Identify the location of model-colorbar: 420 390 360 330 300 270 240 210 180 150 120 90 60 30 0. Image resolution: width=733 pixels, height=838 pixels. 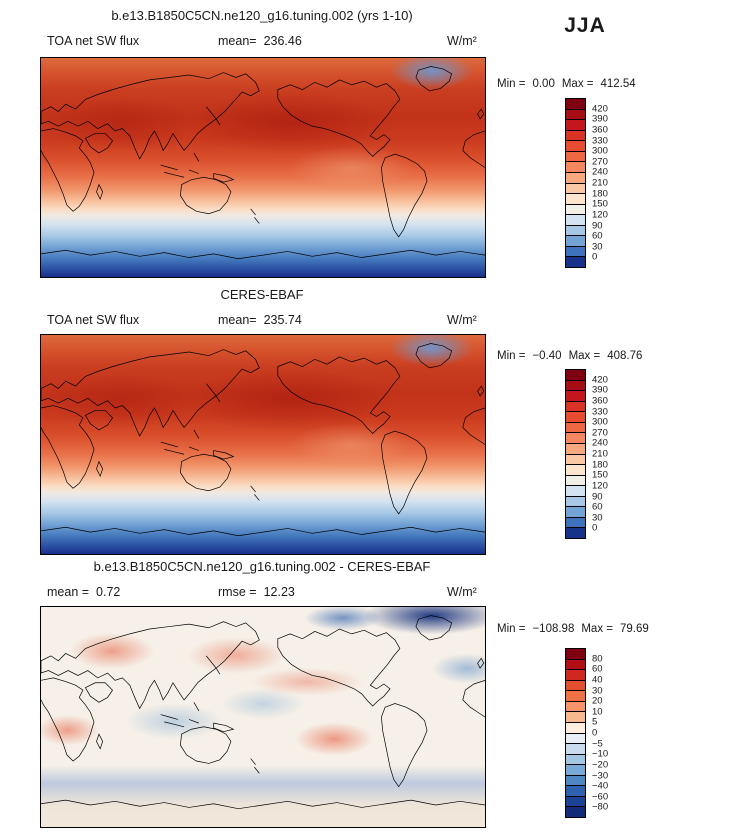
(600, 183).